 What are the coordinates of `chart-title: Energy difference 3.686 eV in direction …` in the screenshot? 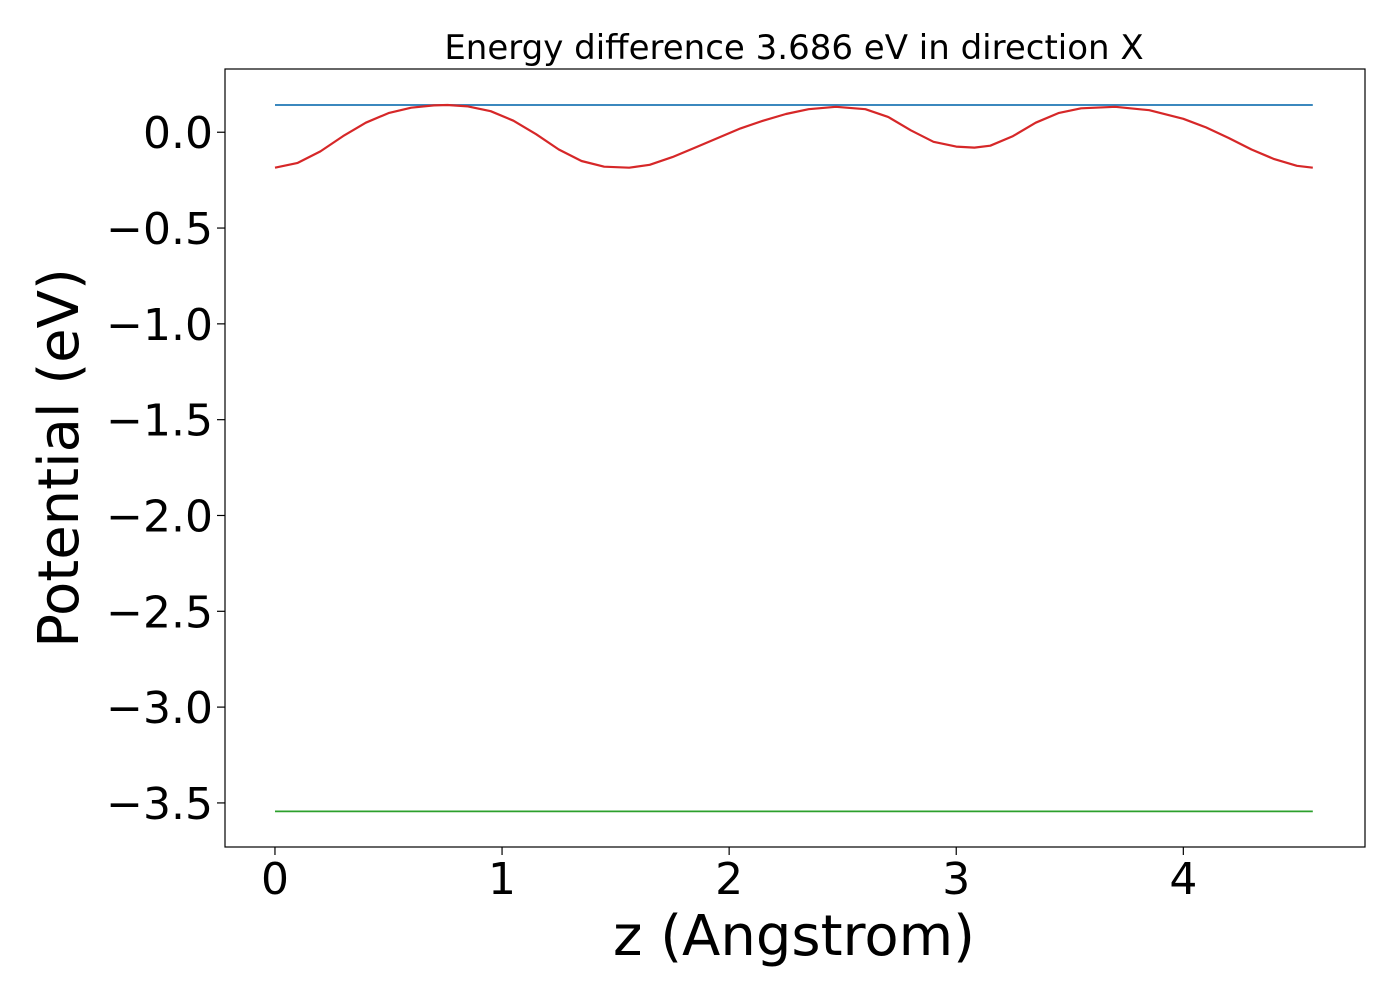 It's located at (793, 48).